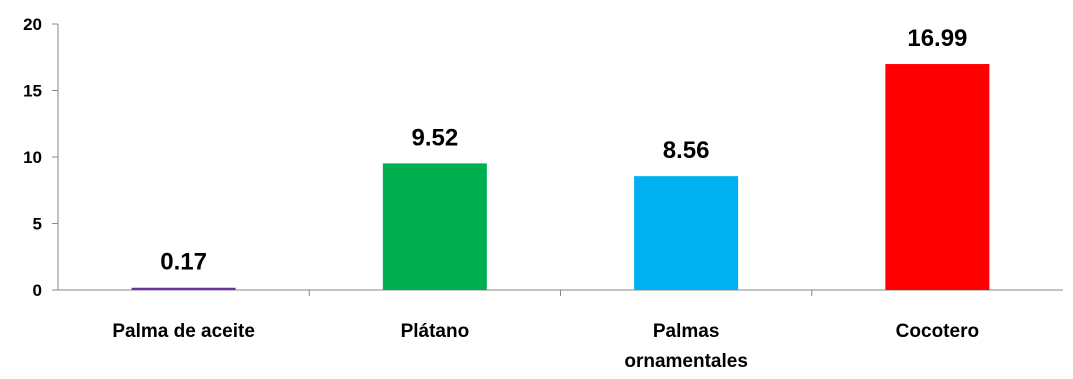 The image size is (1073, 379). I want to click on y-tick-label: 10, so click(32, 157).